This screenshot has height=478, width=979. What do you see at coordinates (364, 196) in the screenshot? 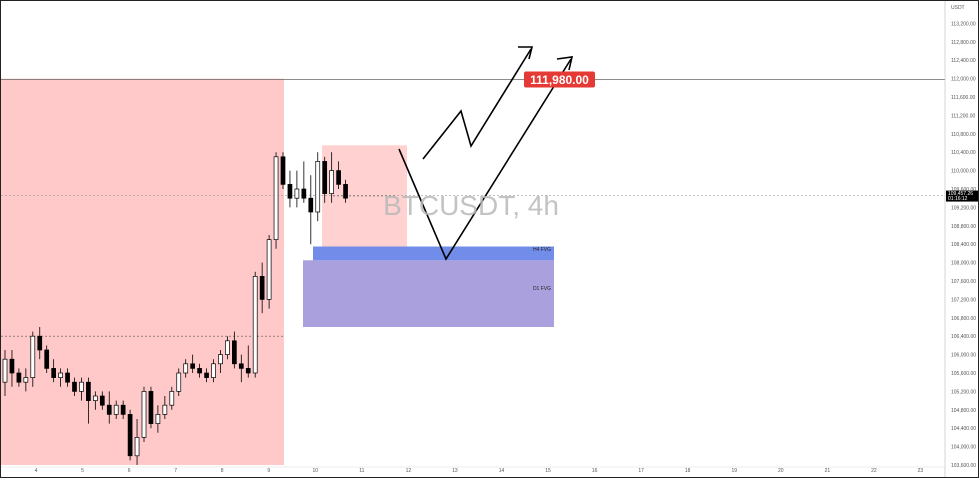
I see `consolidation-box` at bounding box center [364, 196].